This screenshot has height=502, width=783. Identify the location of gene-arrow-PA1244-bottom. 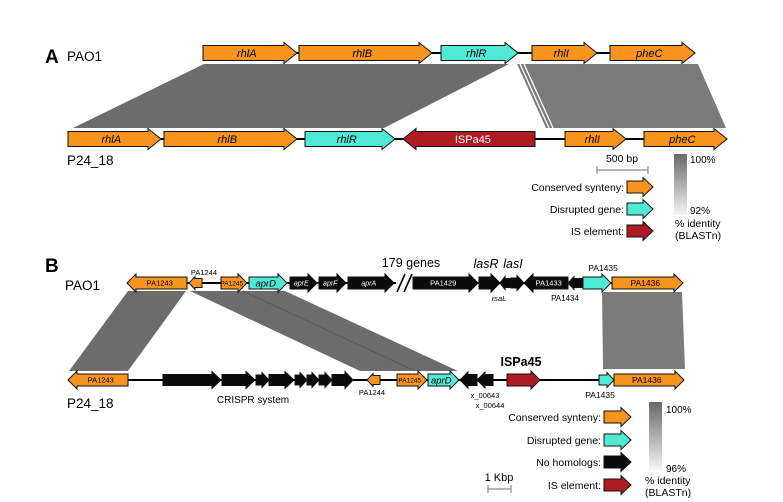
(373, 380).